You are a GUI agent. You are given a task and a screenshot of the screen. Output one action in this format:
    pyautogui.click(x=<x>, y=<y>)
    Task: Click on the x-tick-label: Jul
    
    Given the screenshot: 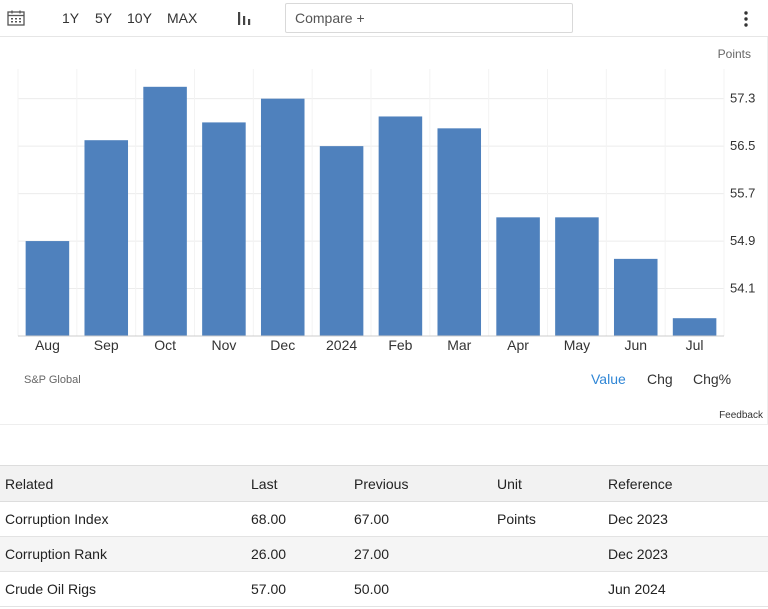 What is the action you would take?
    pyautogui.click(x=695, y=345)
    